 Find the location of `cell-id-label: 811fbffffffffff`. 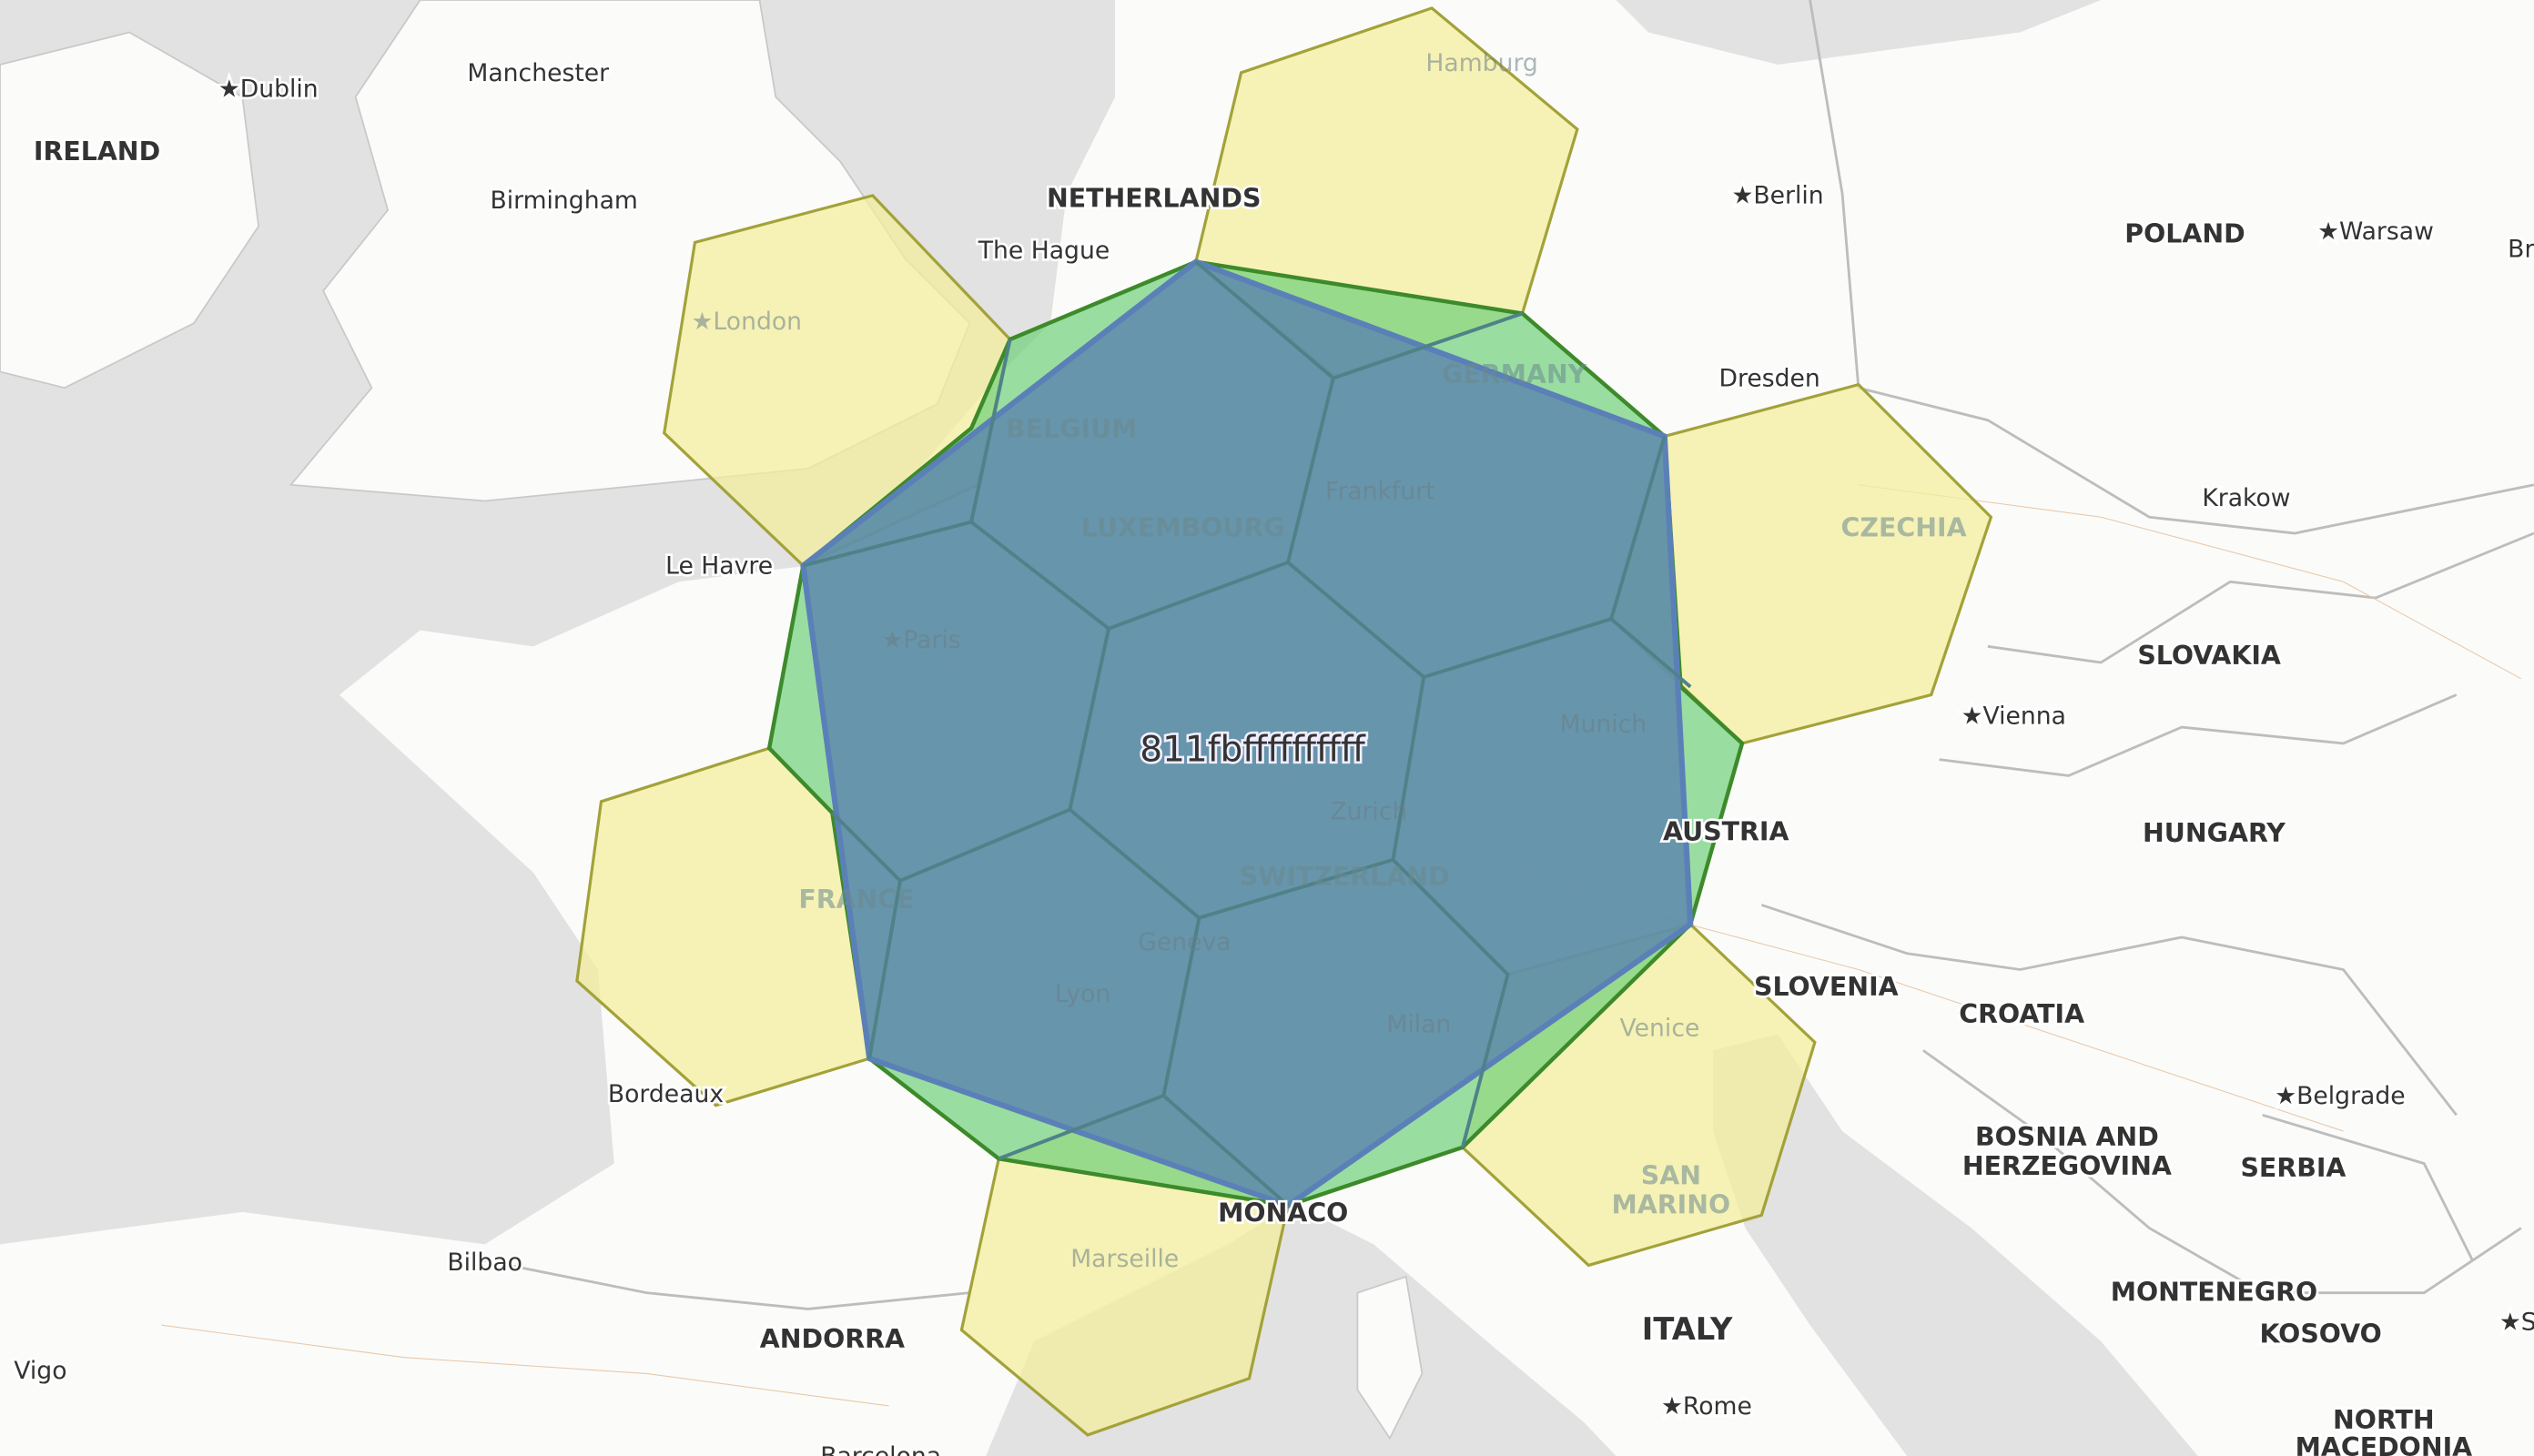

cell-id-label: 811fbffffffffff is located at coordinates (1253, 750).